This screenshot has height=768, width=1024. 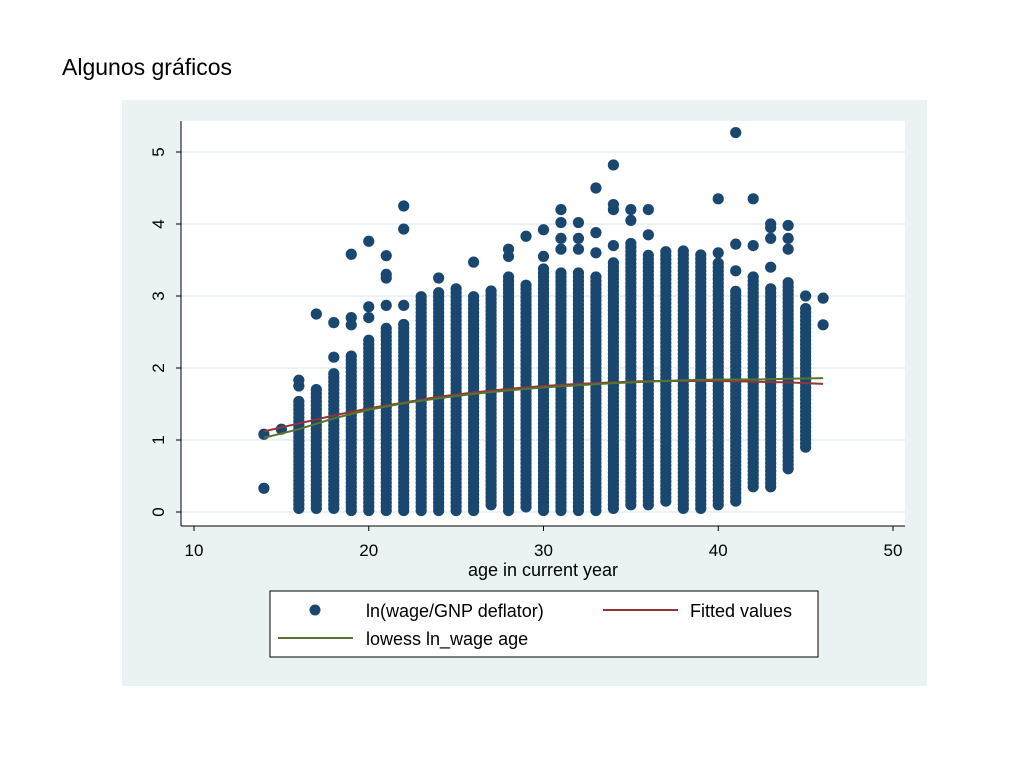 I want to click on x-tick-label: 20, so click(x=368, y=550).